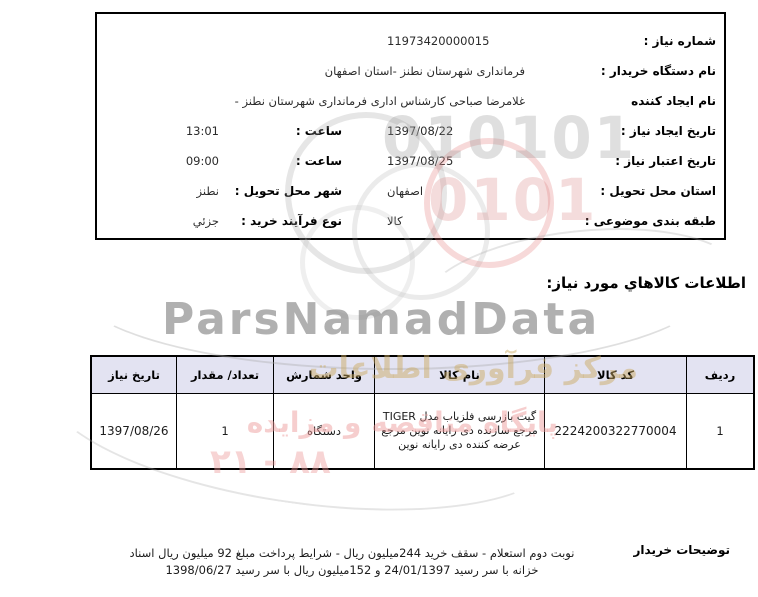 The image size is (758, 597). I want to click on field-label: تاریخ ایجاد نیاز :, so click(668, 131).